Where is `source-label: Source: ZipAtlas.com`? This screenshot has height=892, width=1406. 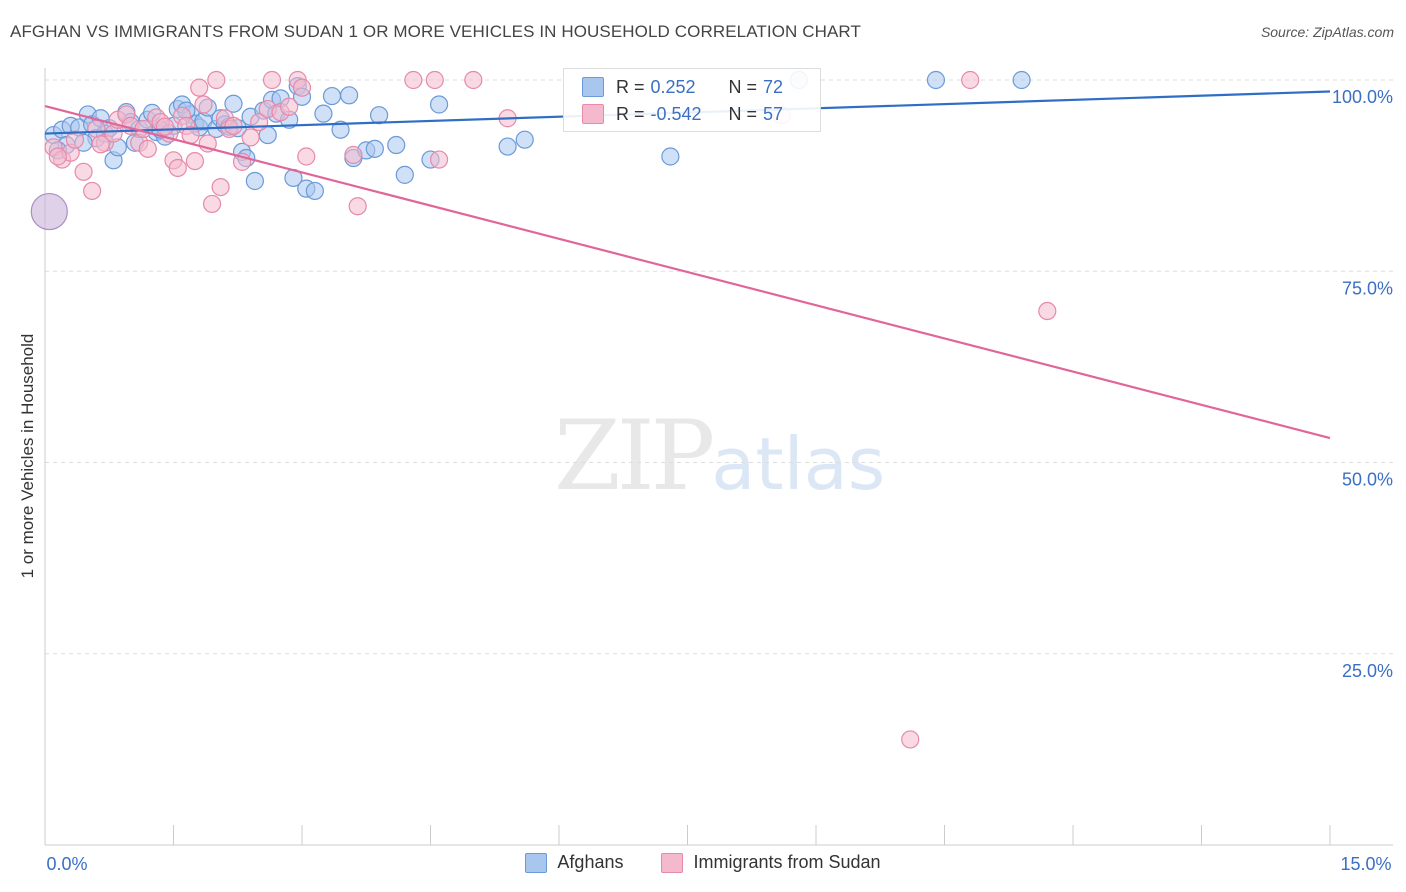 source-label: Source: ZipAtlas.com is located at coordinates (1327, 32).